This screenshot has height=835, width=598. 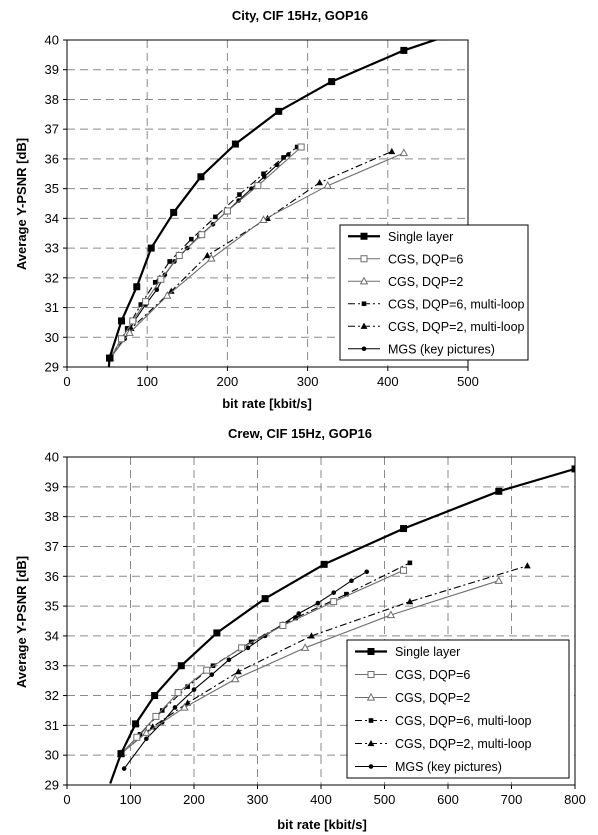 I want to click on x-tick-label: 200, so click(x=194, y=799).